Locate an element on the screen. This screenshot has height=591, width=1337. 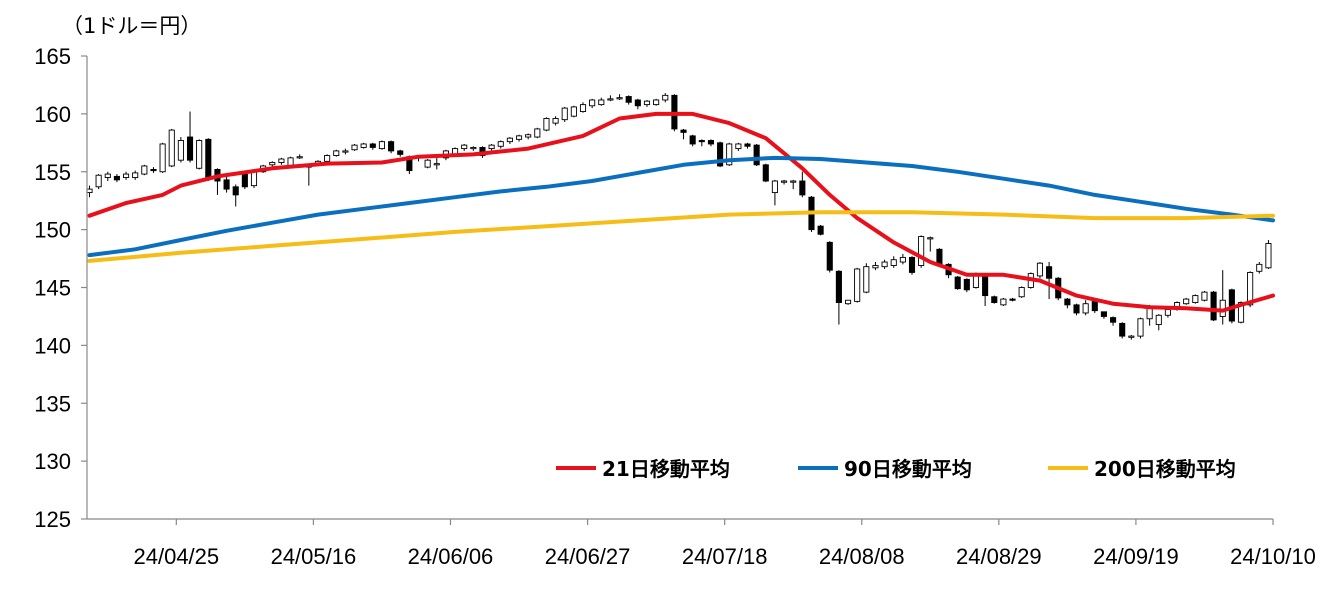
x-tick-label: 24/04/25 is located at coordinates (177, 556).